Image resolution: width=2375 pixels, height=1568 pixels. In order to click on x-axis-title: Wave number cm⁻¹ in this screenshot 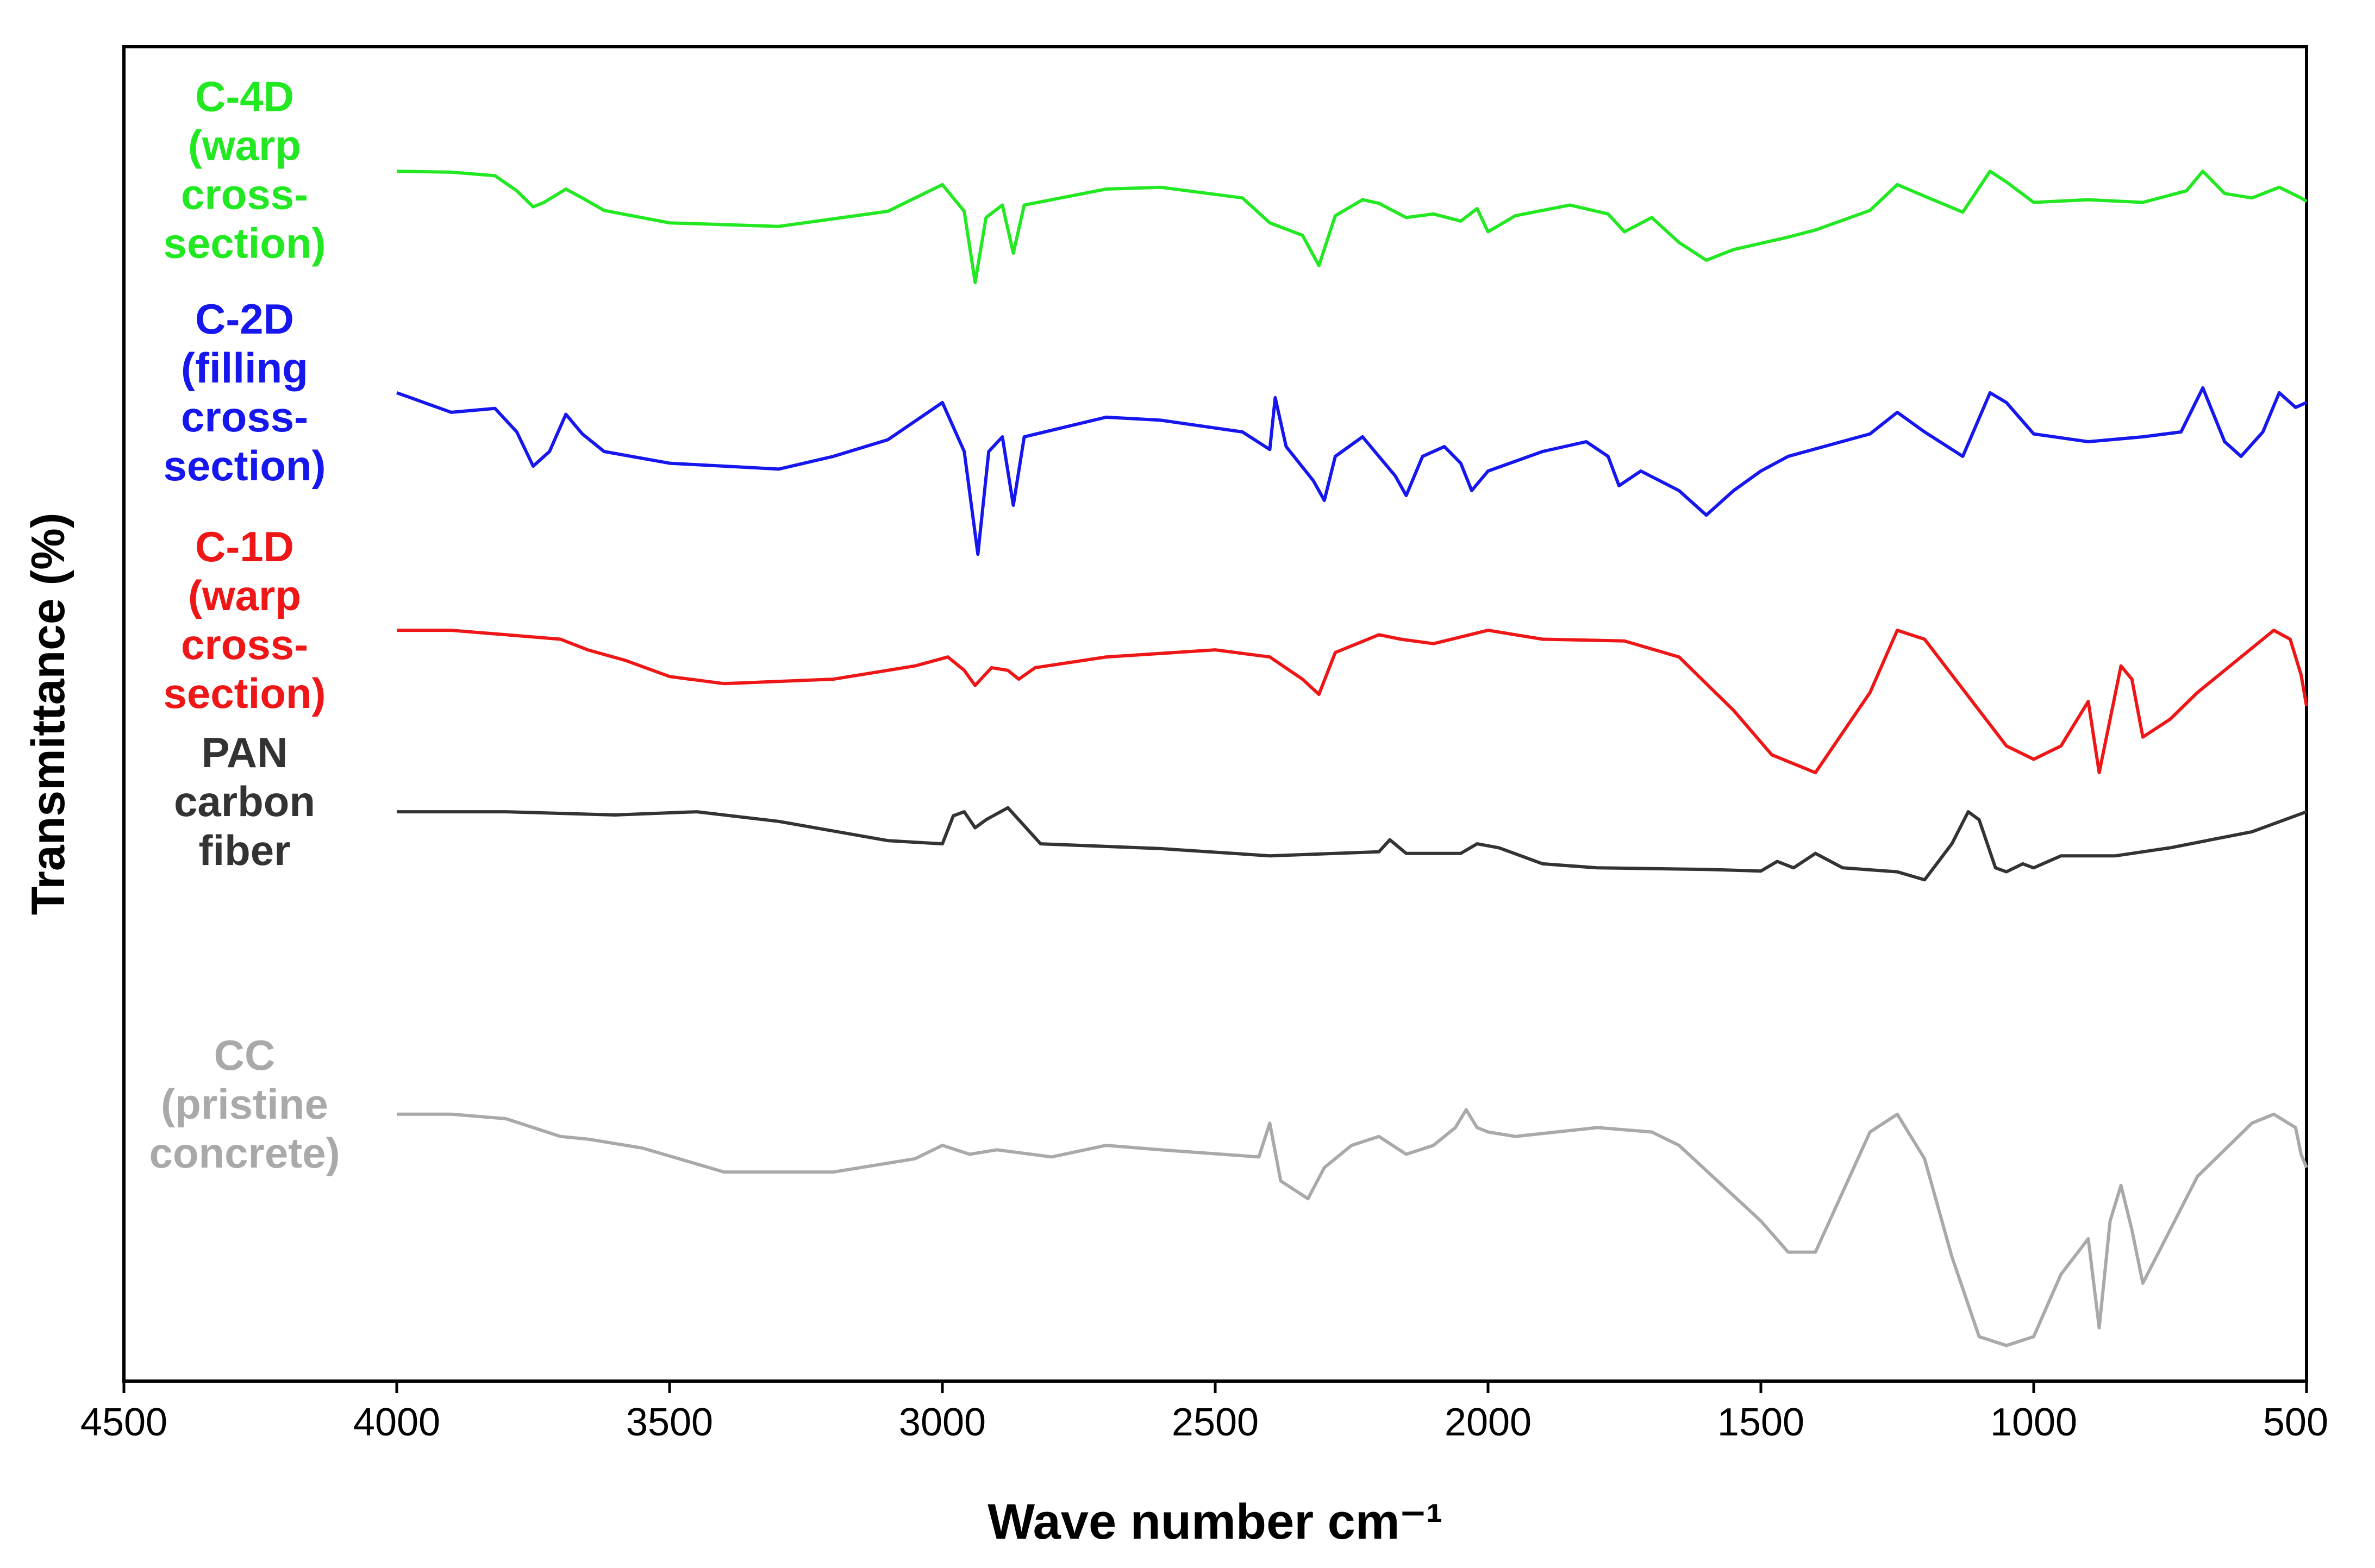, I will do `click(1215, 1522)`.